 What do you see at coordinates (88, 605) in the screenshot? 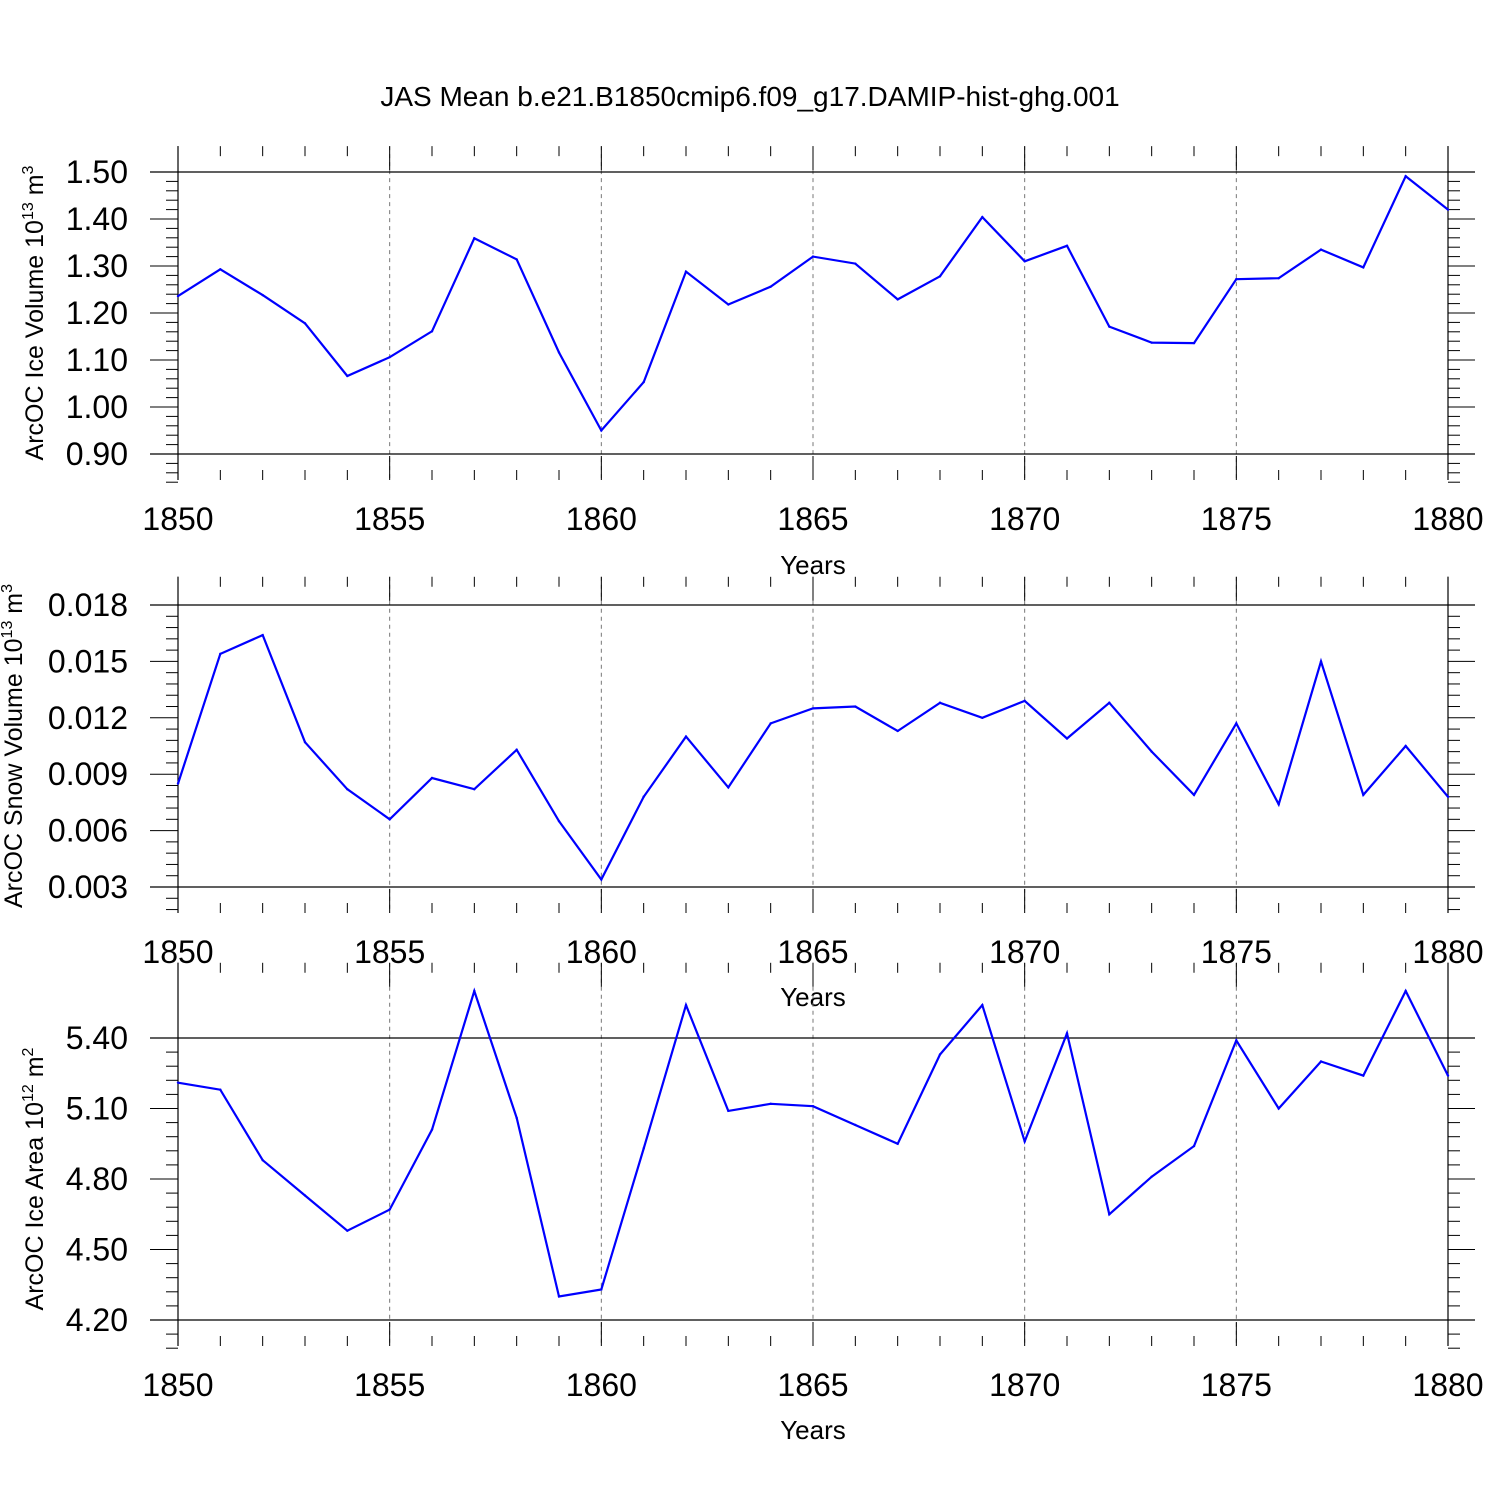
I see `y-tick-label: 0.018` at bounding box center [88, 605].